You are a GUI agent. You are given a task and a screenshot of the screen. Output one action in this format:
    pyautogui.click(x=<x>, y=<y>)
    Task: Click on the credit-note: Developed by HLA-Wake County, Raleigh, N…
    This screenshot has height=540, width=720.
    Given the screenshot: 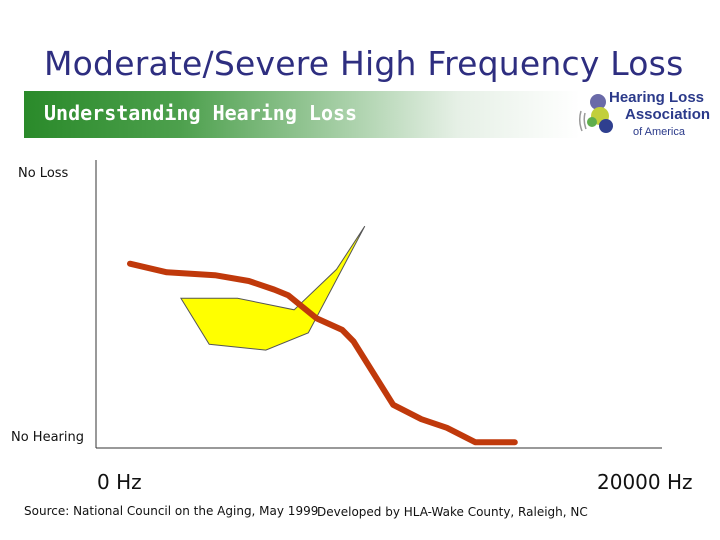 What is the action you would take?
    pyautogui.click(x=452, y=512)
    